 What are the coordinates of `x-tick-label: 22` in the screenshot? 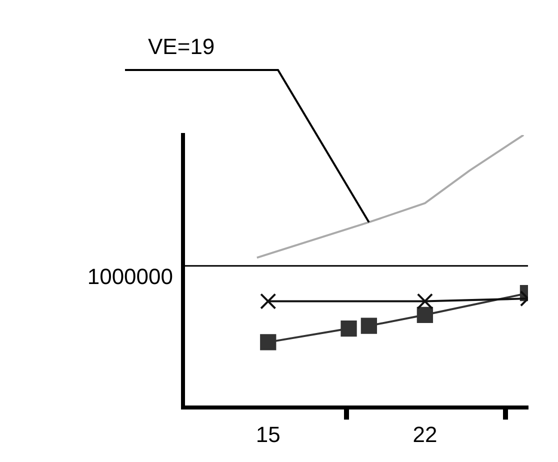 It's located at (425, 434).